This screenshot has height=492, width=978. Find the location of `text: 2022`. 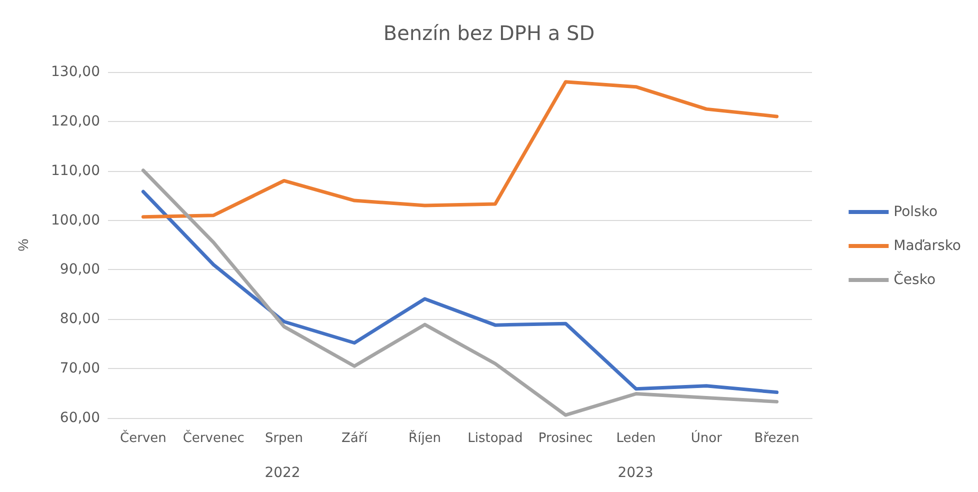

text: 2022 is located at coordinates (282, 473).